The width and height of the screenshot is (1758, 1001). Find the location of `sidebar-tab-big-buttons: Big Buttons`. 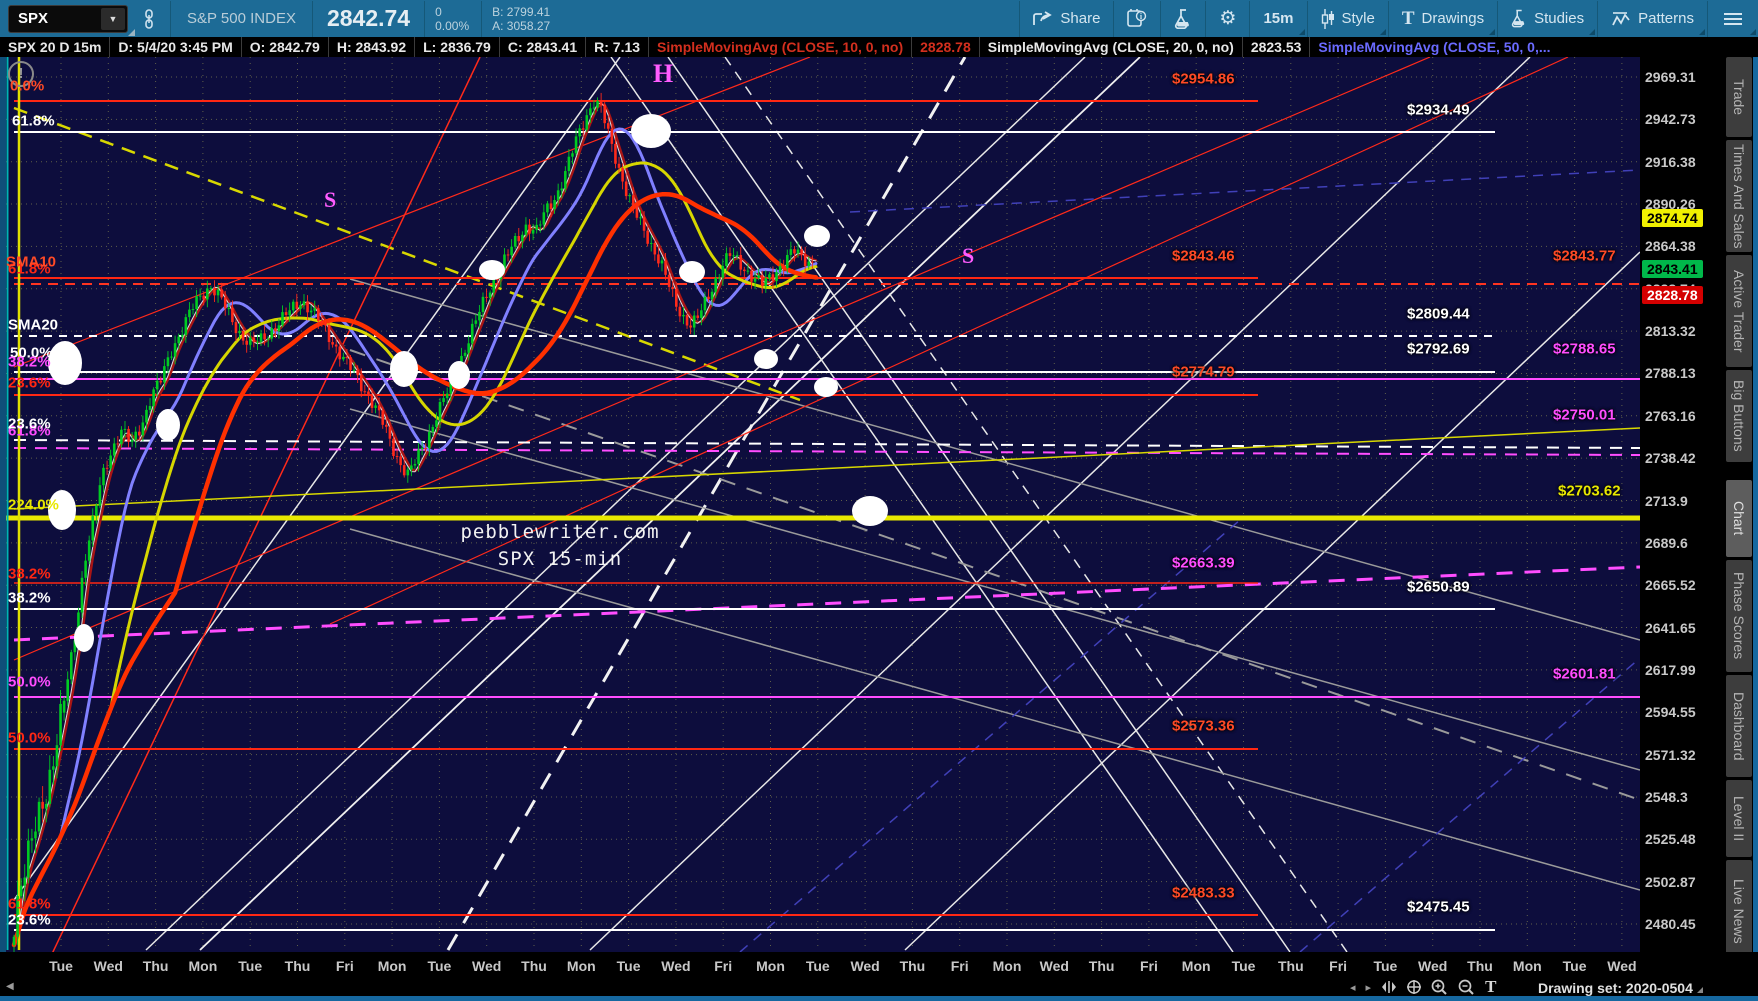

sidebar-tab-big-buttons: Big Buttons is located at coordinates (1739, 416).